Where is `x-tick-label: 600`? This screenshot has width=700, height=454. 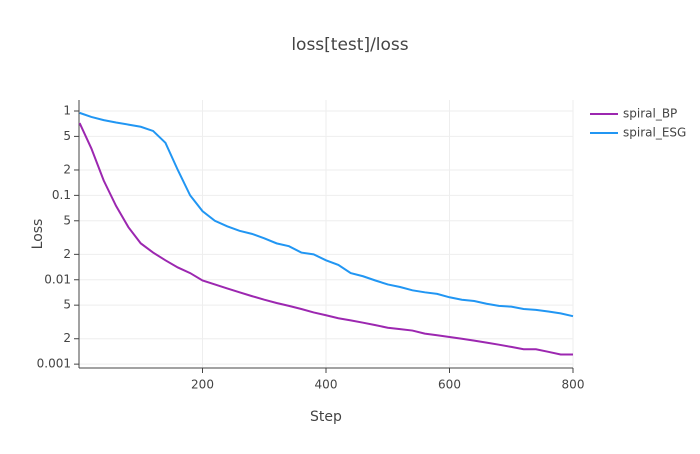
x-tick-label: 600 is located at coordinates (449, 385).